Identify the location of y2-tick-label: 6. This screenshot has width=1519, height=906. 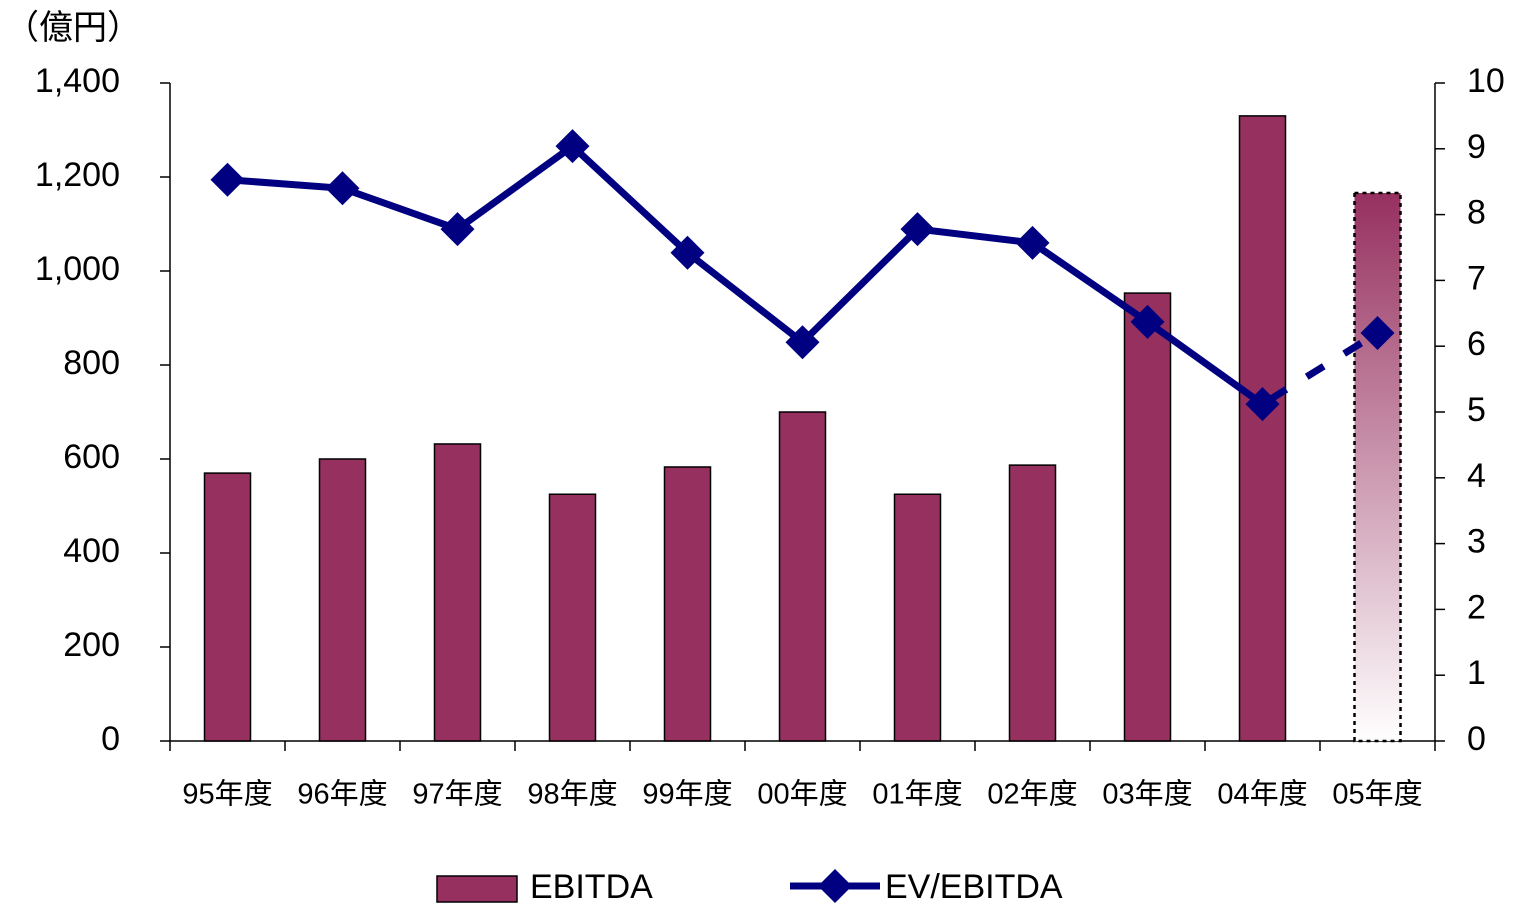
(1476, 344).